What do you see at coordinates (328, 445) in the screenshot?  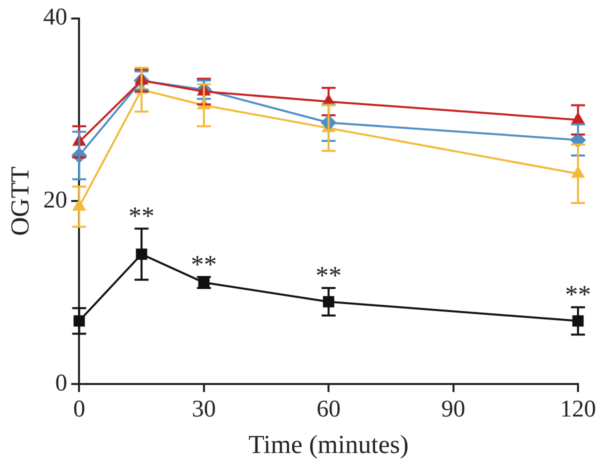 I see `x-axis-title: Time (minutes)` at bounding box center [328, 445].